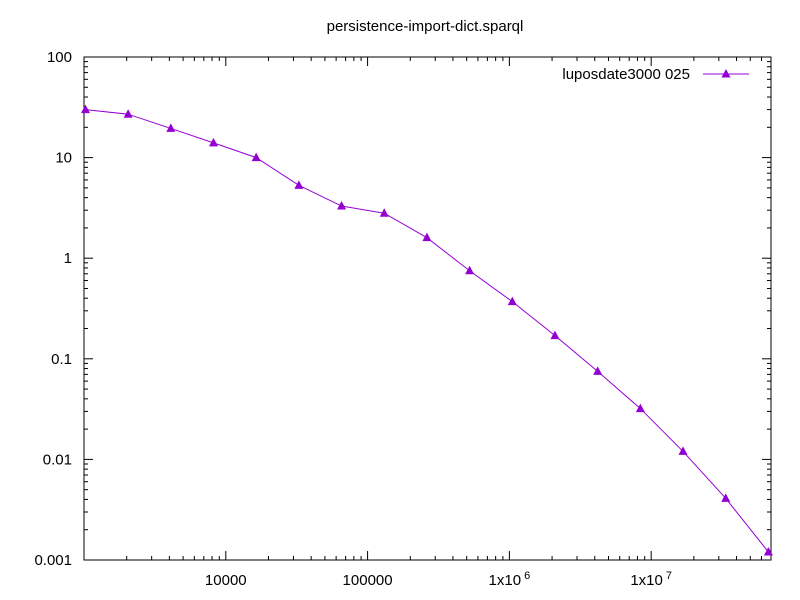 The height and width of the screenshot is (600, 800). What do you see at coordinates (510, 579) in the screenshot?
I see `x-tick-label: 1x10 6` at bounding box center [510, 579].